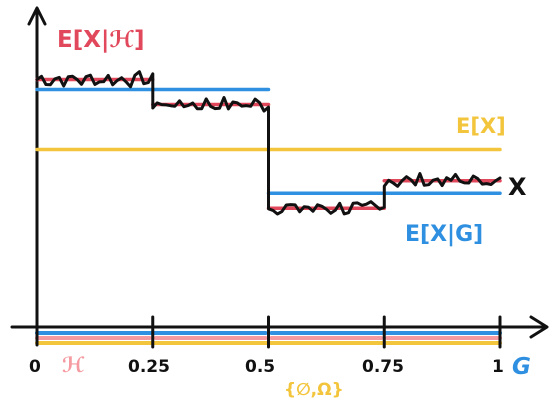  I want to click on tick-label-025: 0.25, so click(149, 367).